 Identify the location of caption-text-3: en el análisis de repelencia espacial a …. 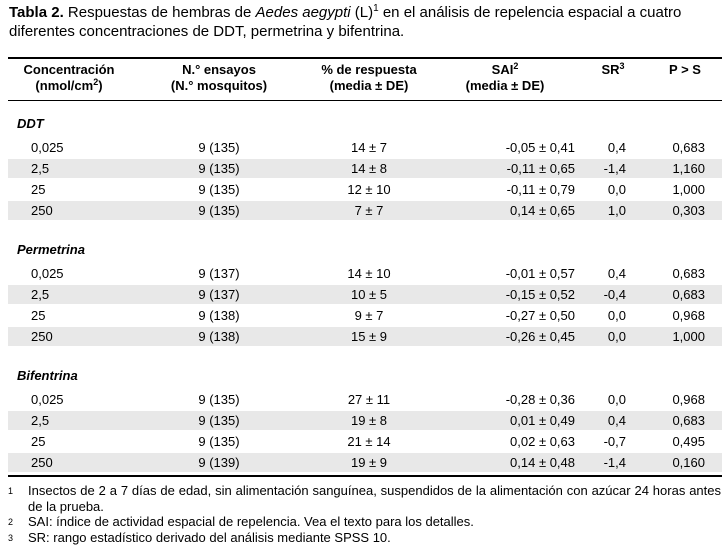
(345, 22).